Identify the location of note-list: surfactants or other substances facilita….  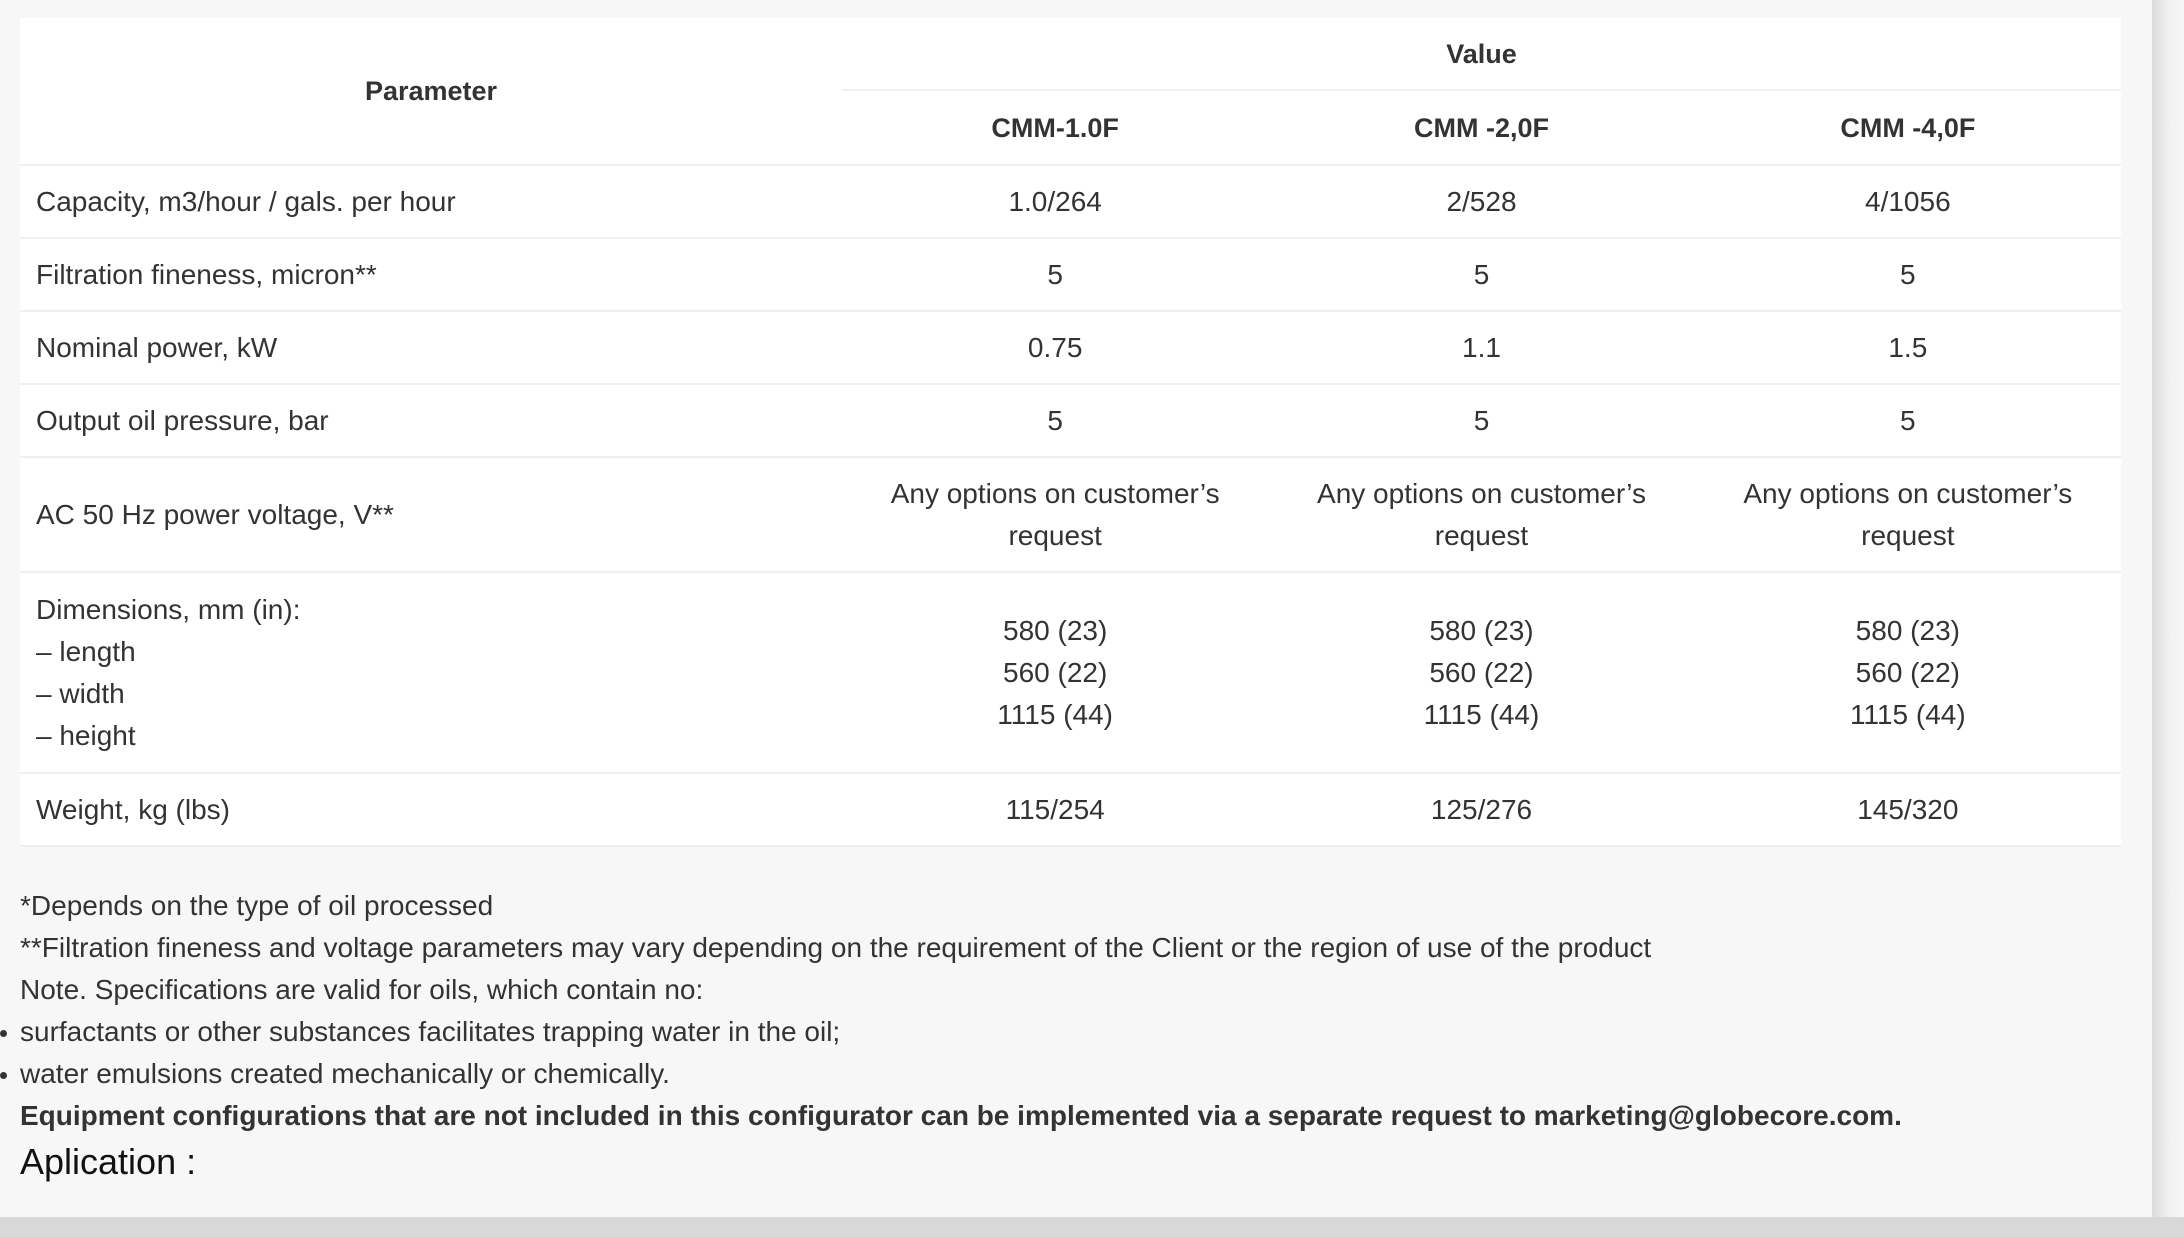
(951, 1053).